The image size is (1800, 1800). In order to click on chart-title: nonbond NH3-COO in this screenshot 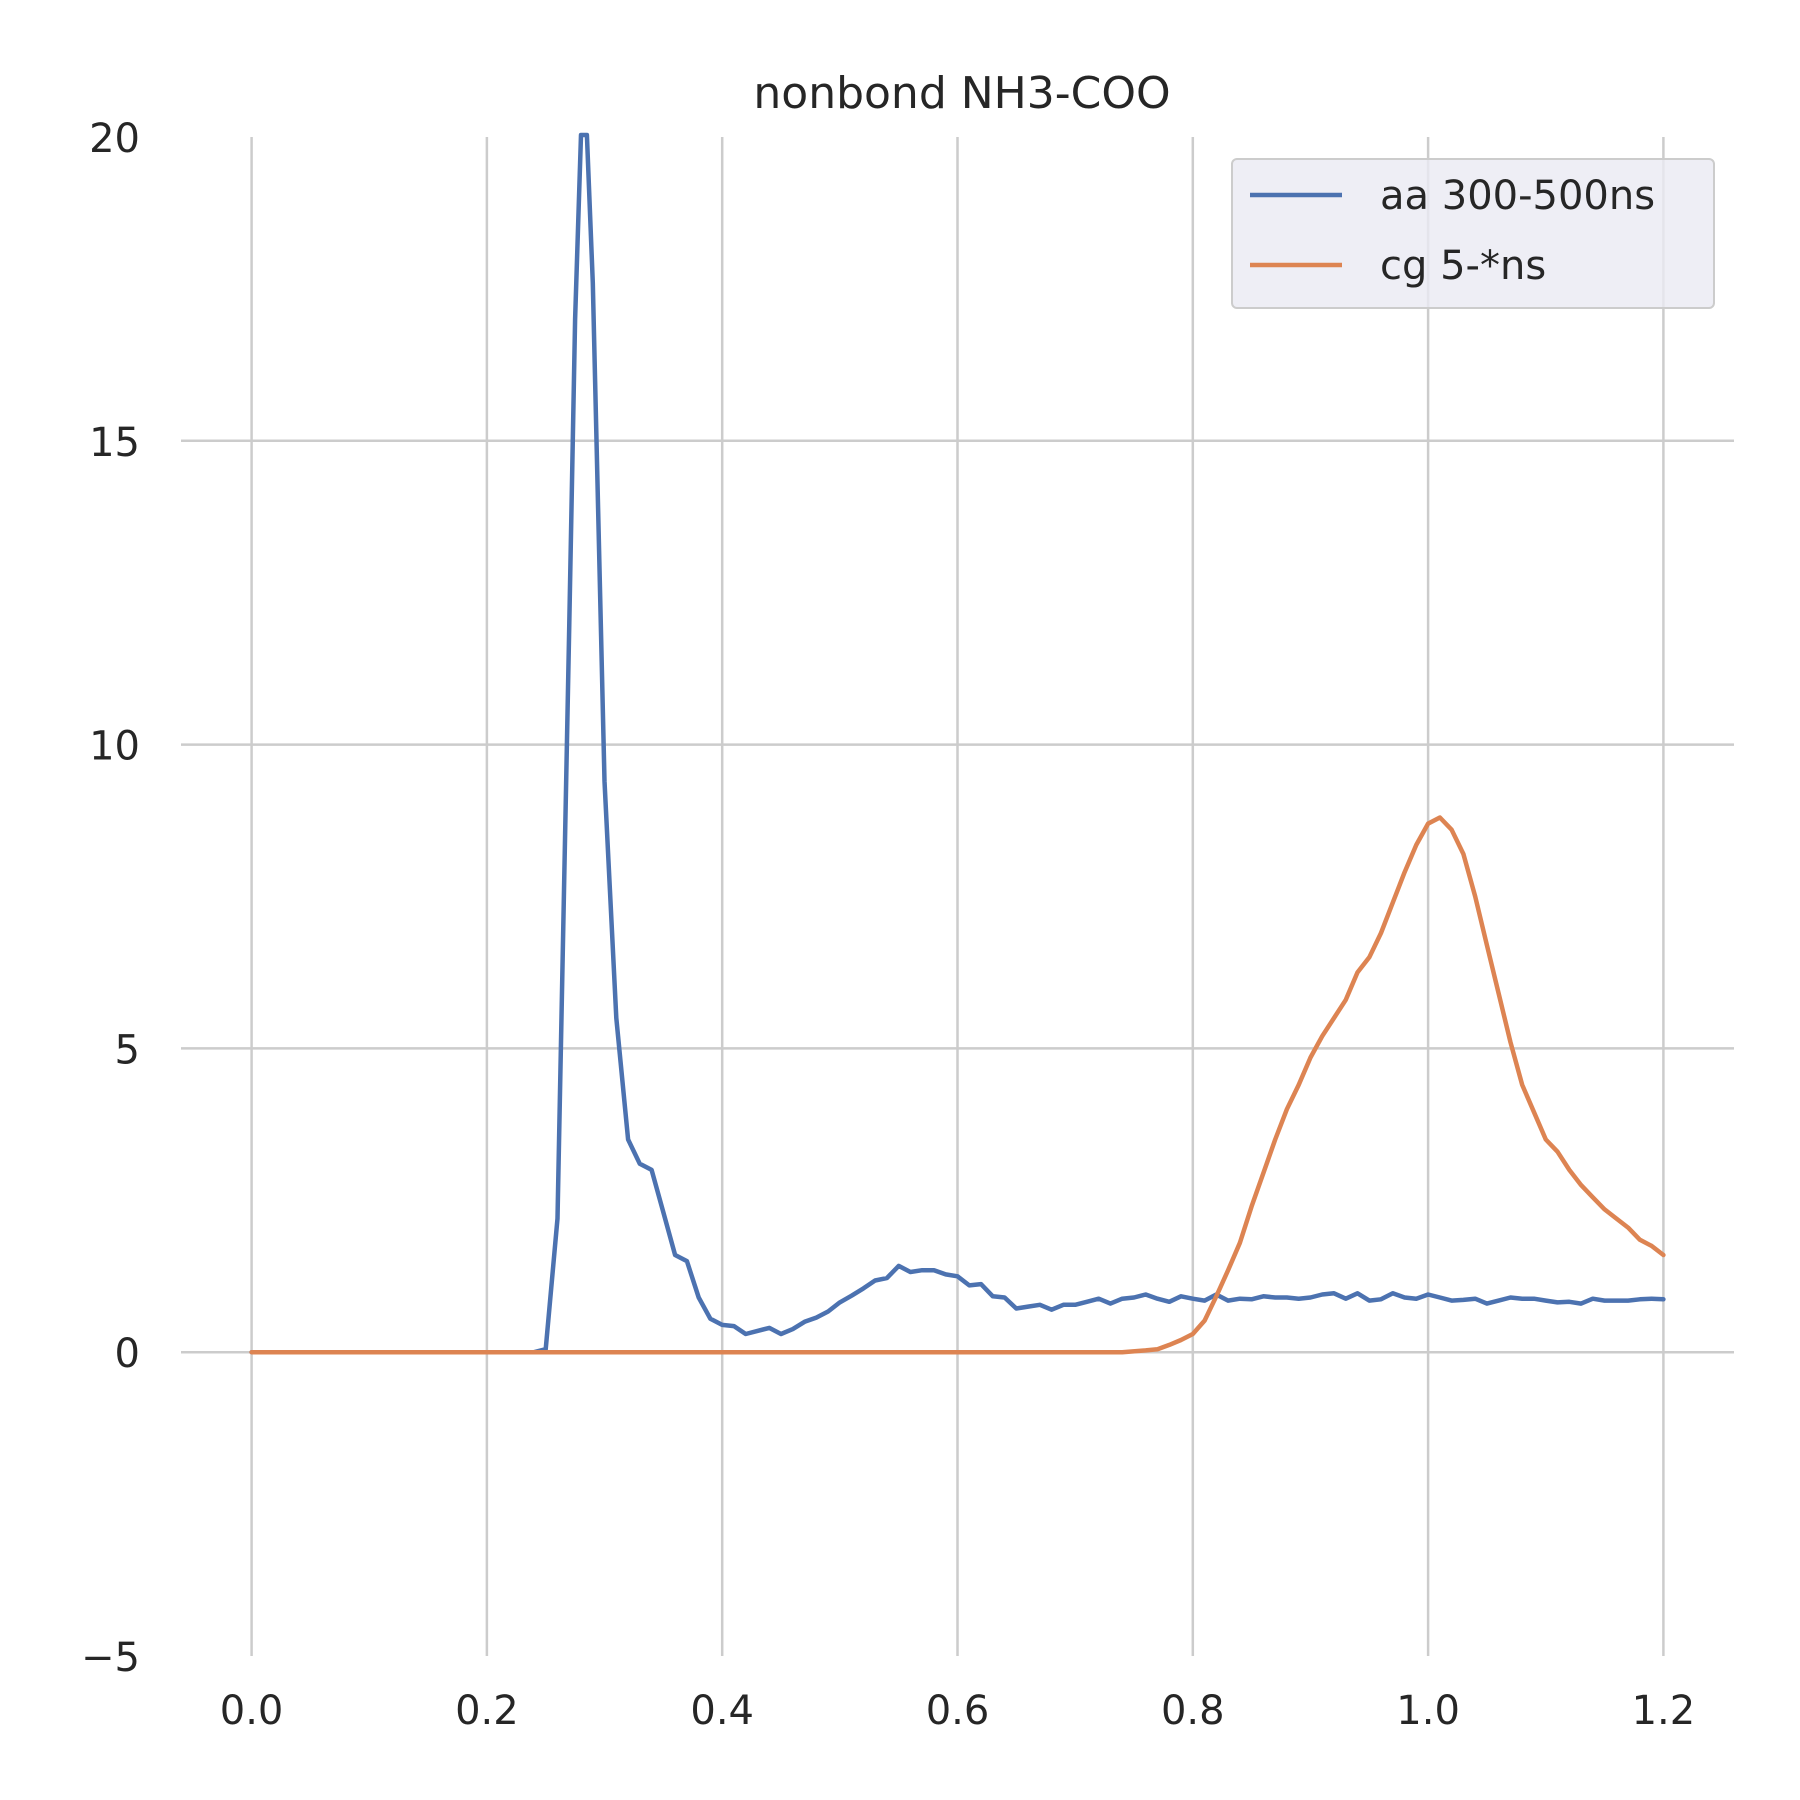, I will do `click(961, 93)`.